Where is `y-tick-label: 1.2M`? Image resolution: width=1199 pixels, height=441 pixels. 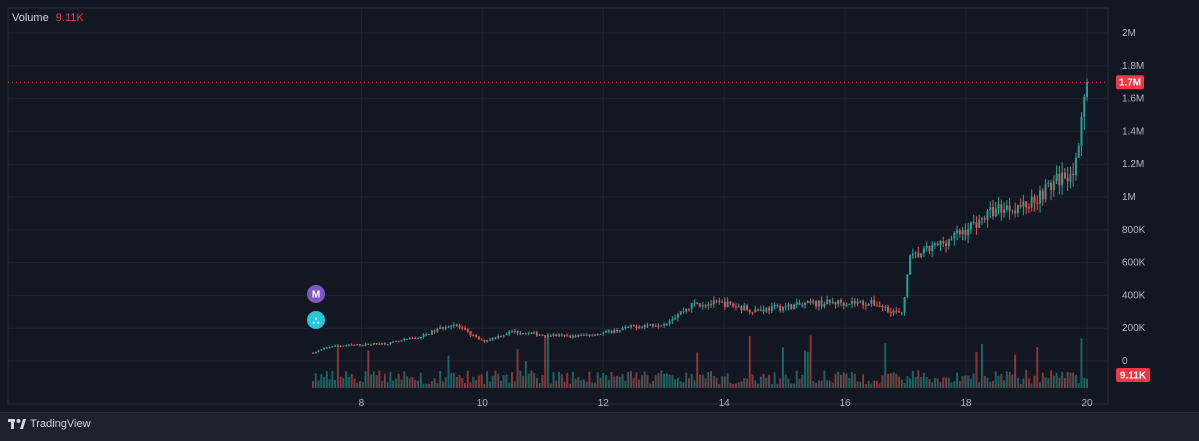 y-tick-label: 1.2M is located at coordinates (1133, 164).